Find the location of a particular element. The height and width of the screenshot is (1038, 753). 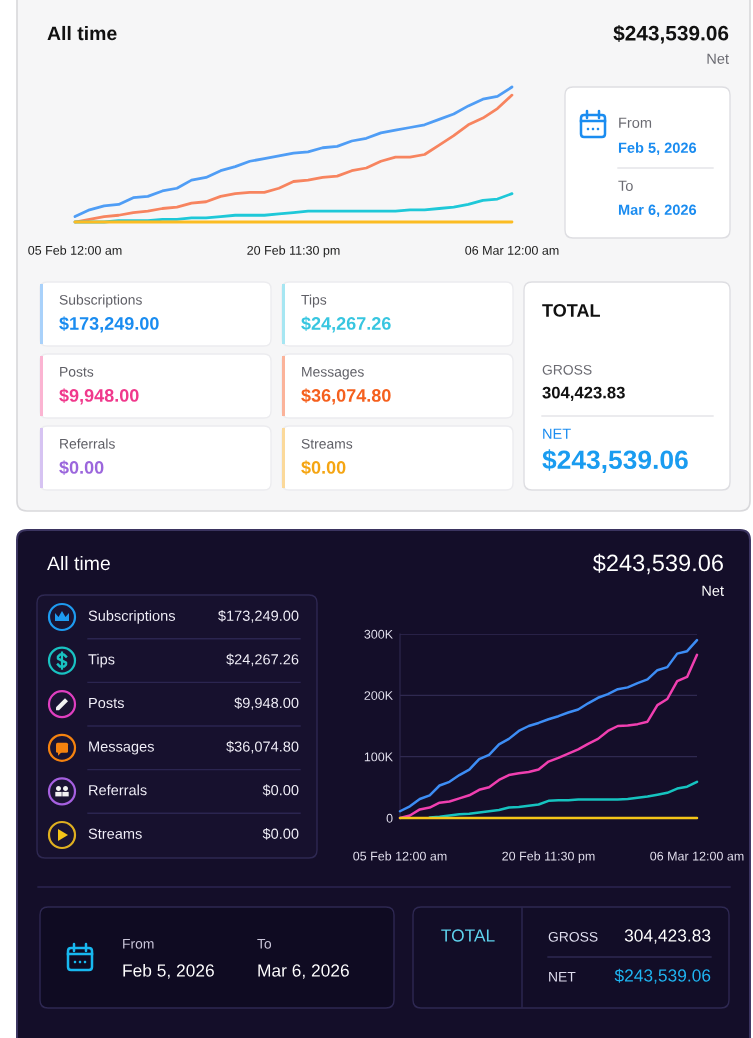

y-tick-label: 100K is located at coordinates (378, 757).